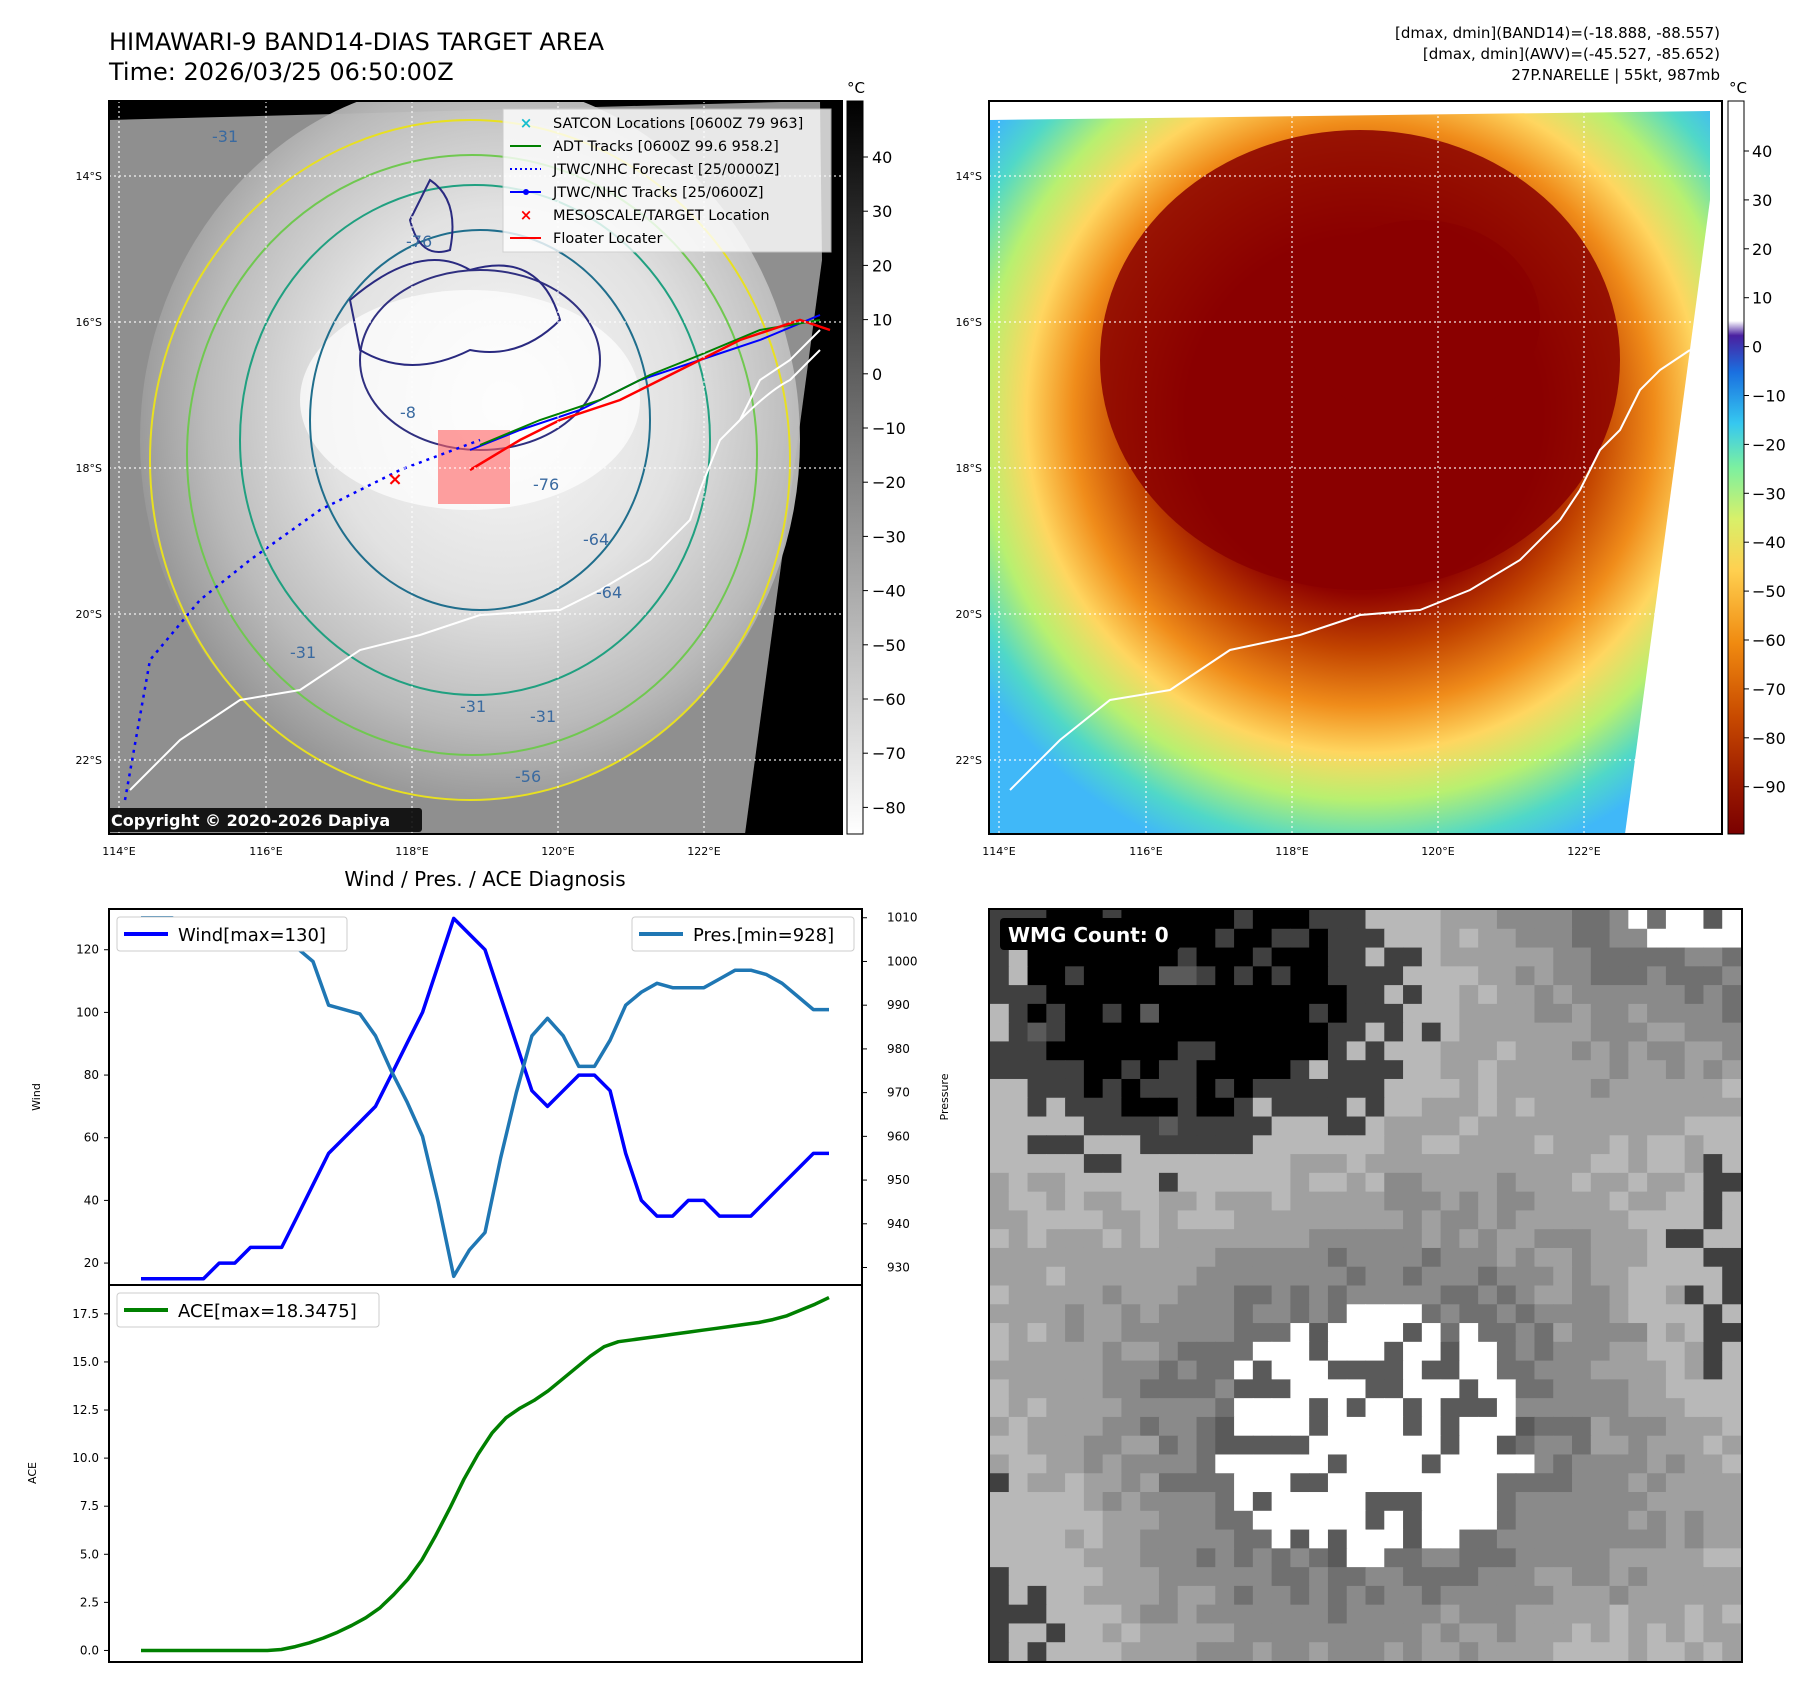 This screenshot has width=1801, height=1690. I want to click on awv-colorbar-tick-label: 40, so click(1762, 151).